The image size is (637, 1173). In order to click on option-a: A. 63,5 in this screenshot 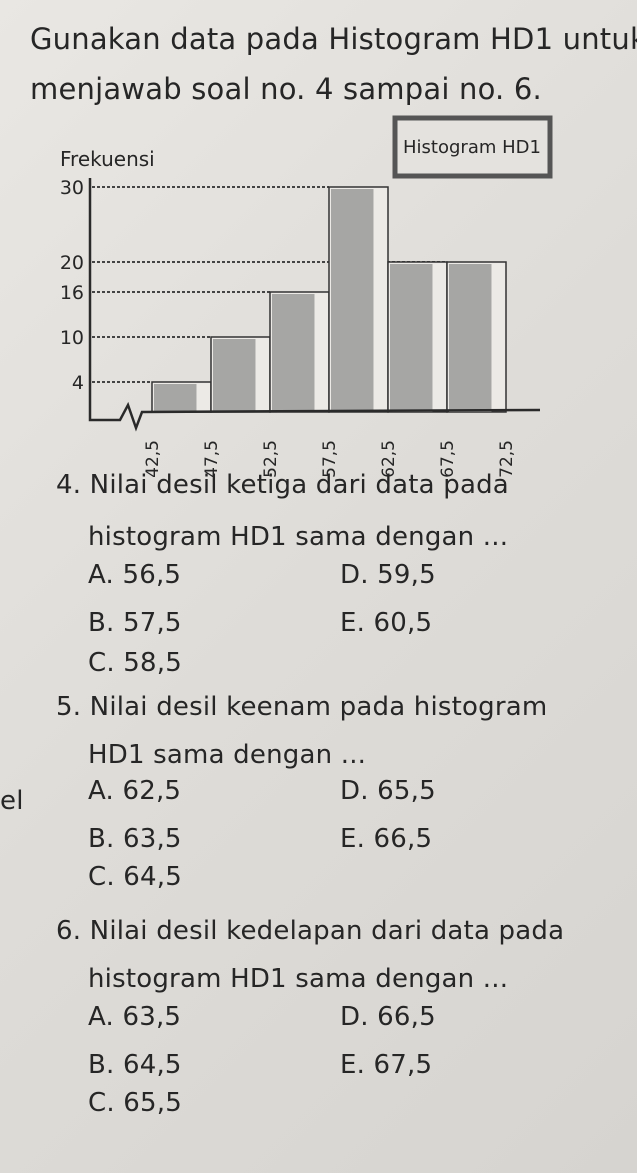, I will do `click(135, 1017)`.